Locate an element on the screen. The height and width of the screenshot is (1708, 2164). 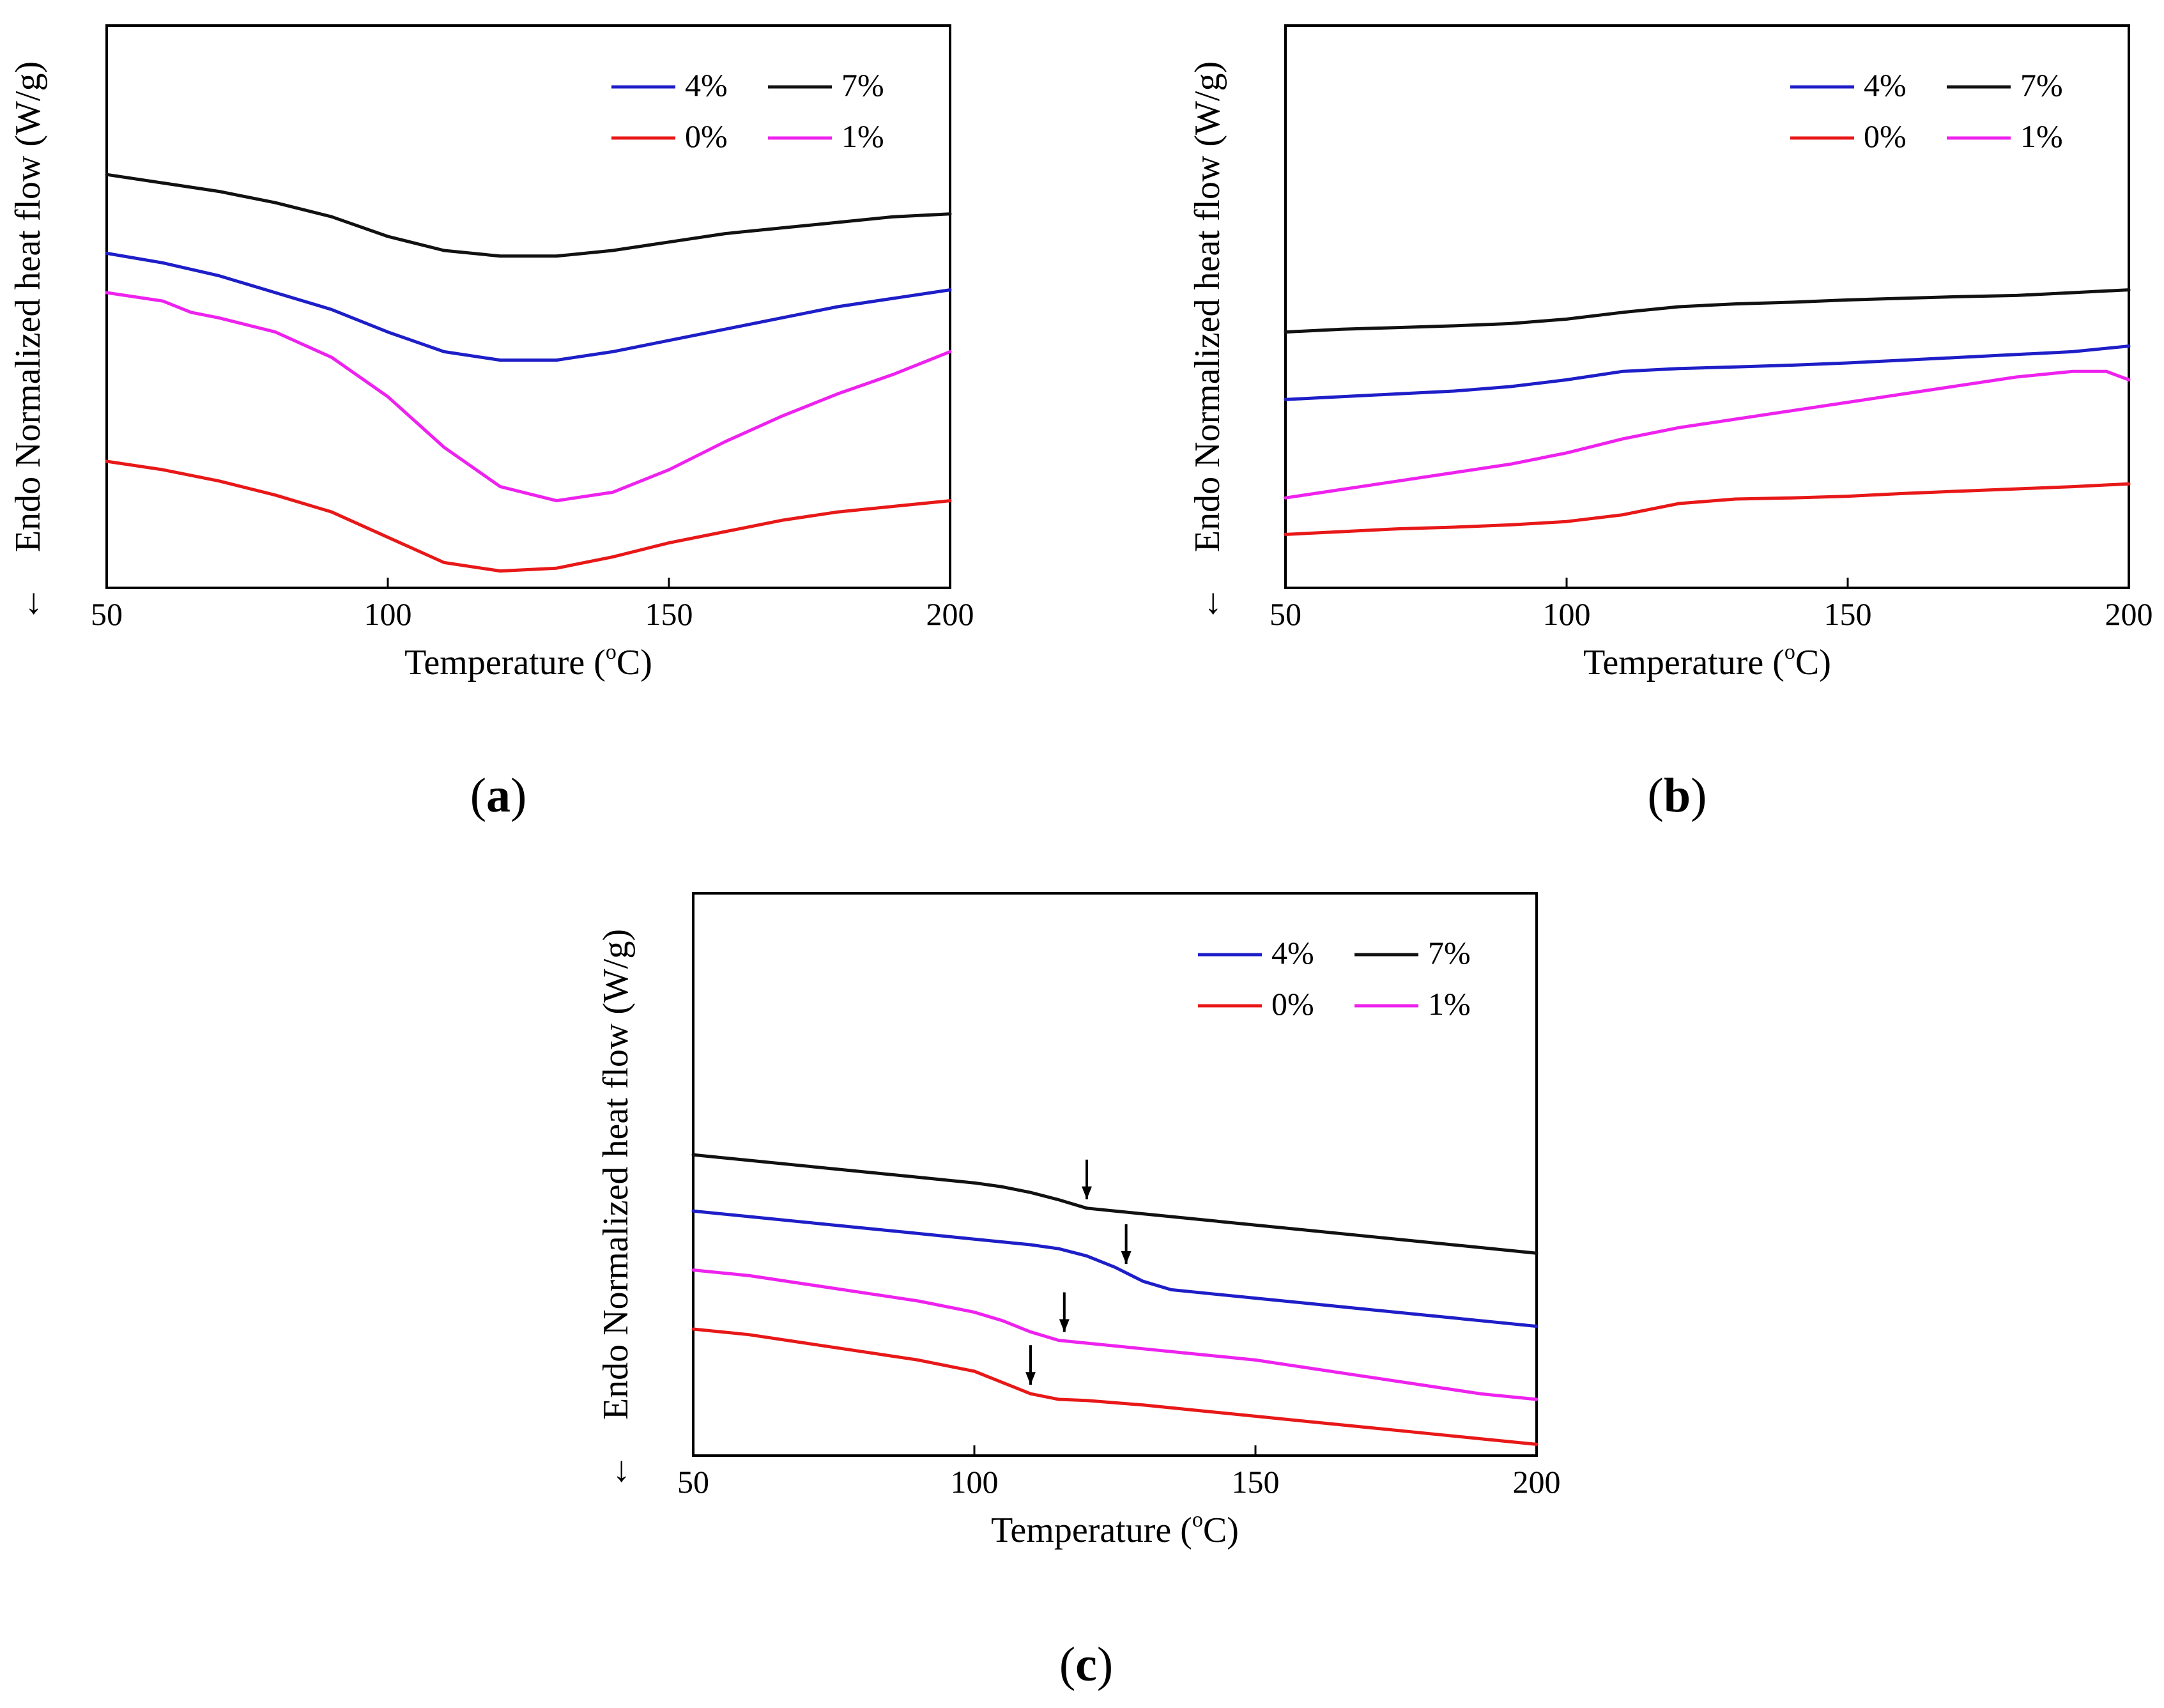
transition-markers is located at coordinates (1079, 1272).